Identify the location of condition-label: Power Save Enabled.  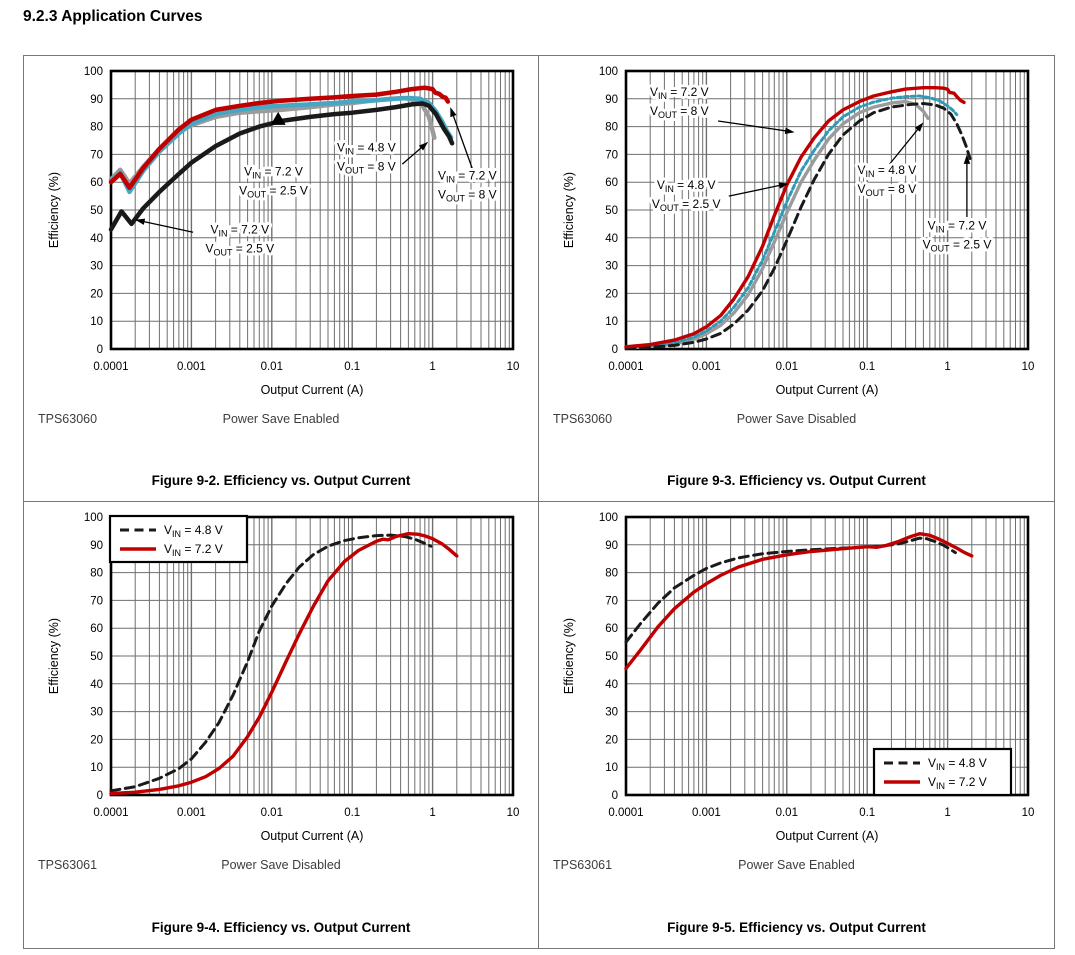
(796, 865).